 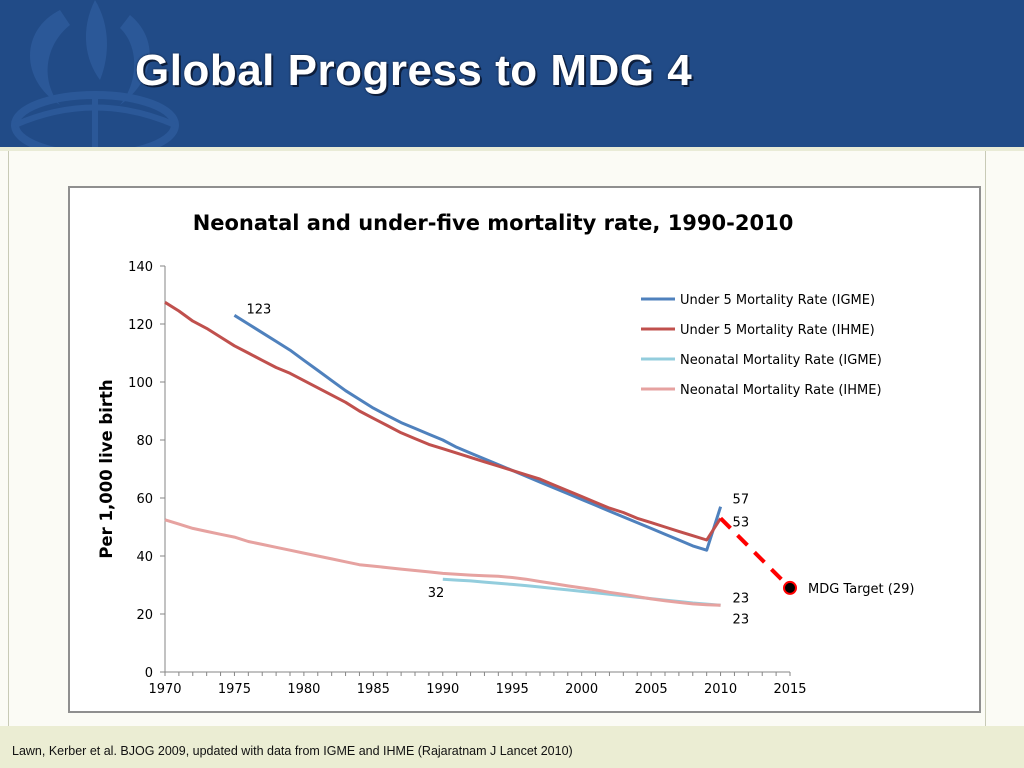 I want to click on y-tick-label: 80, so click(x=144, y=441).